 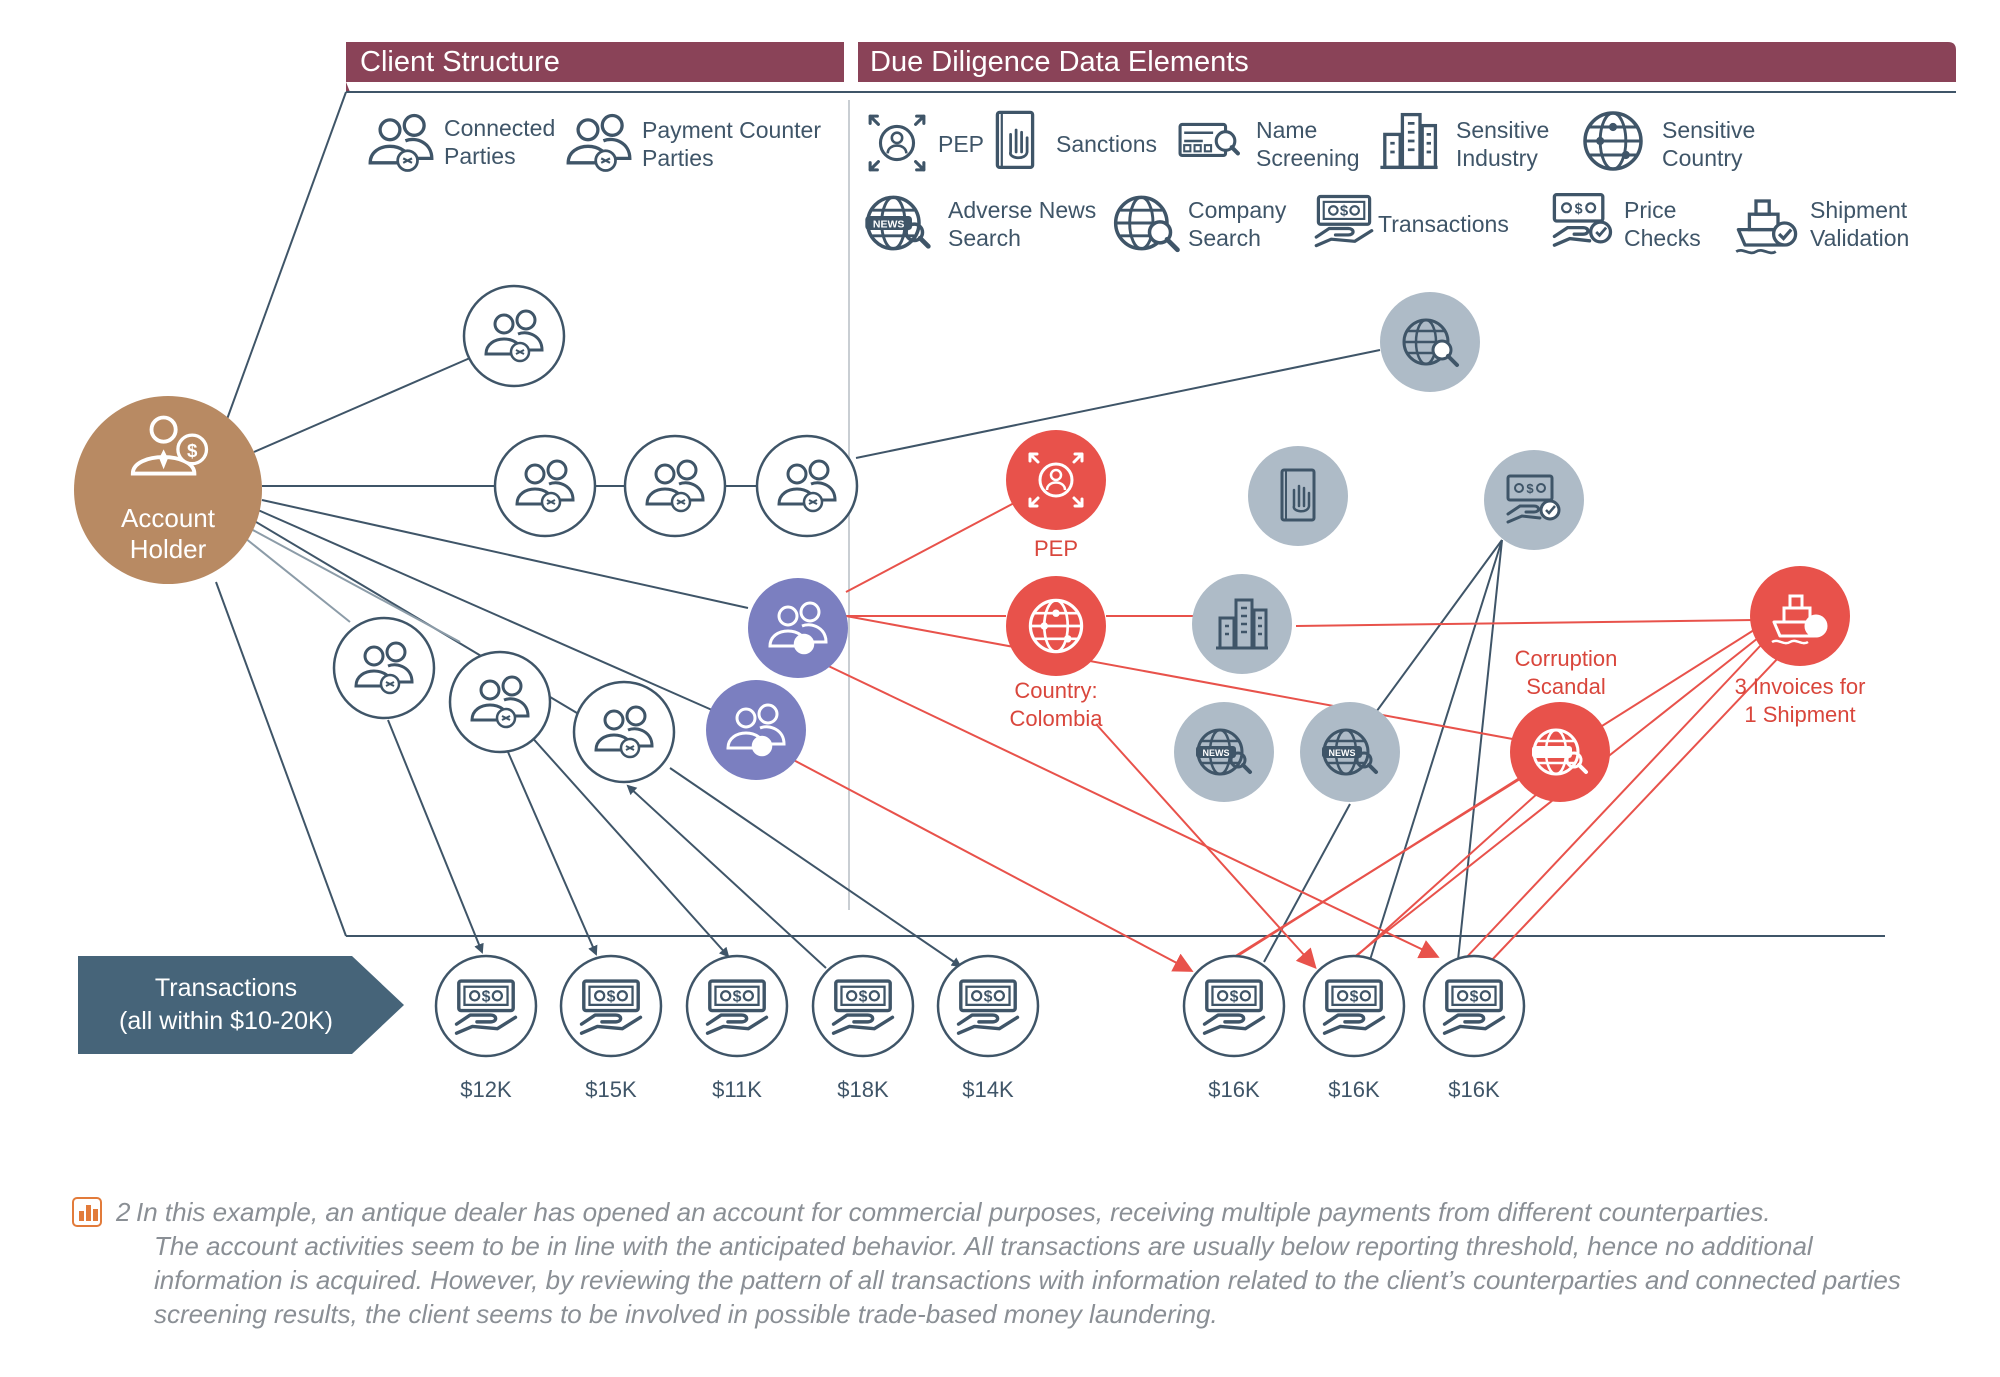 What do you see at coordinates (168, 518) in the screenshot?
I see `account-holder-line1: Account` at bounding box center [168, 518].